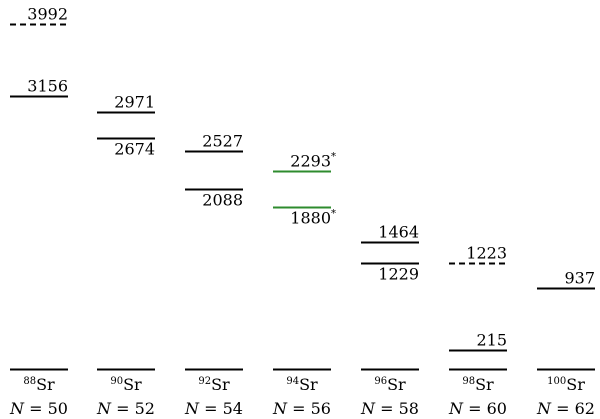 The width and height of the screenshot is (600, 419). What do you see at coordinates (214, 384) in the screenshot?
I see `isotope-label: 92Sr` at bounding box center [214, 384].